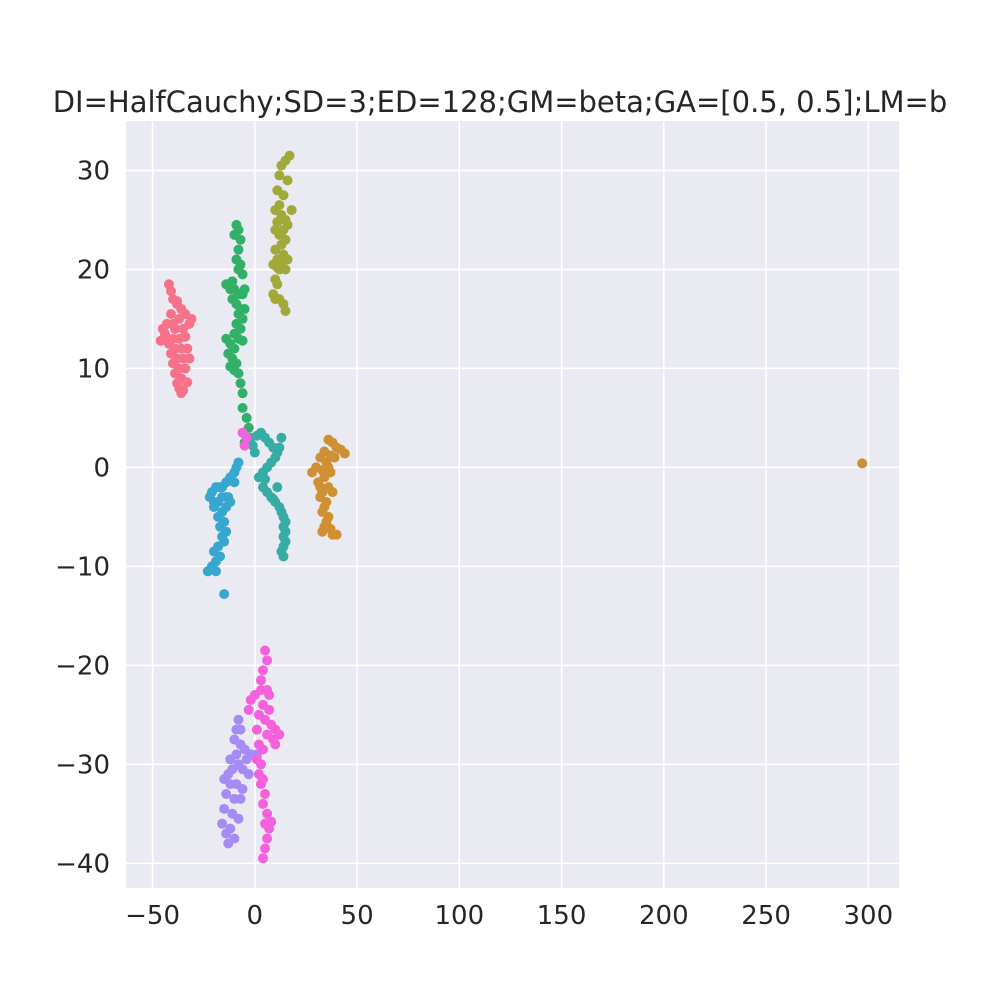 This screenshot has height=1000, width=1000. What do you see at coordinates (93, 171) in the screenshot?
I see `y-tick-label: 30` at bounding box center [93, 171].